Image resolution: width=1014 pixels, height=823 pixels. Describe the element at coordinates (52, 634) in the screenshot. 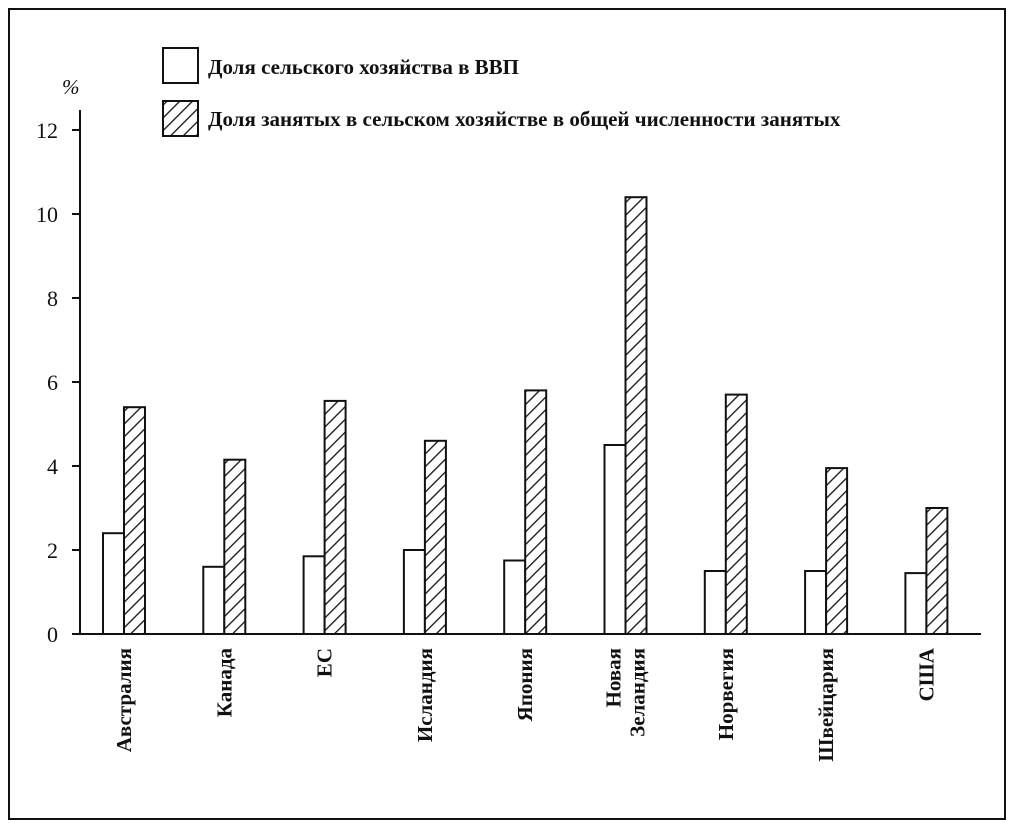

I see `y-tick-label: 0` at that location.